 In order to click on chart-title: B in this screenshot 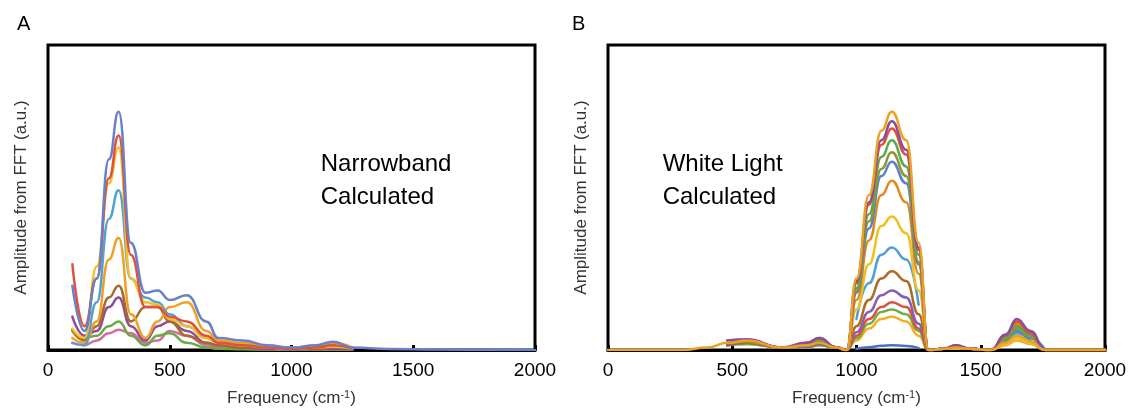, I will do `click(579, 23)`.